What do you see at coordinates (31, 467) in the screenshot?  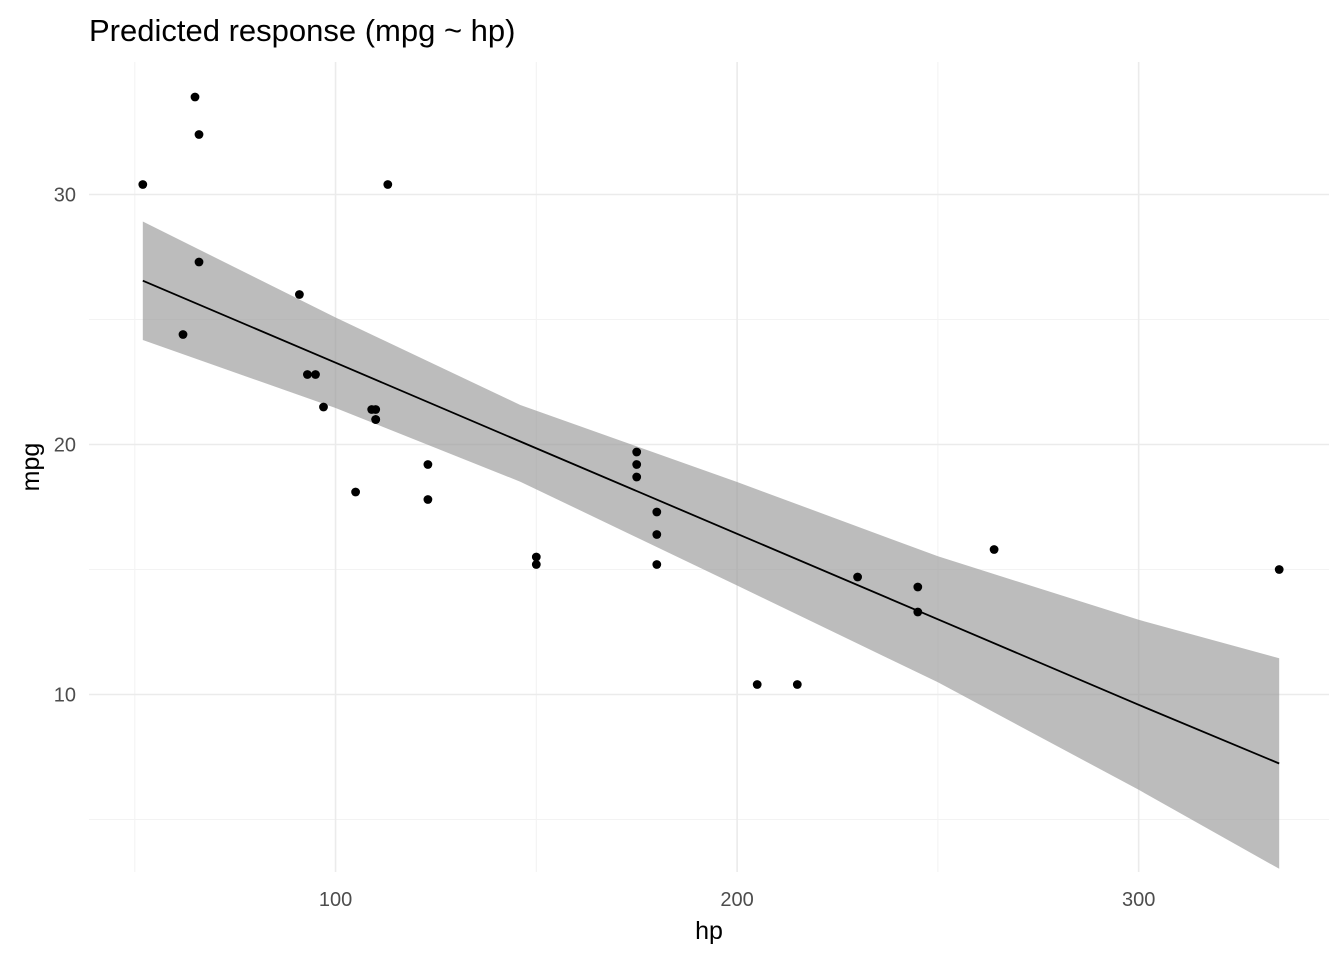 I see `y-axis-title: mpg` at bounding box center [31, 467].